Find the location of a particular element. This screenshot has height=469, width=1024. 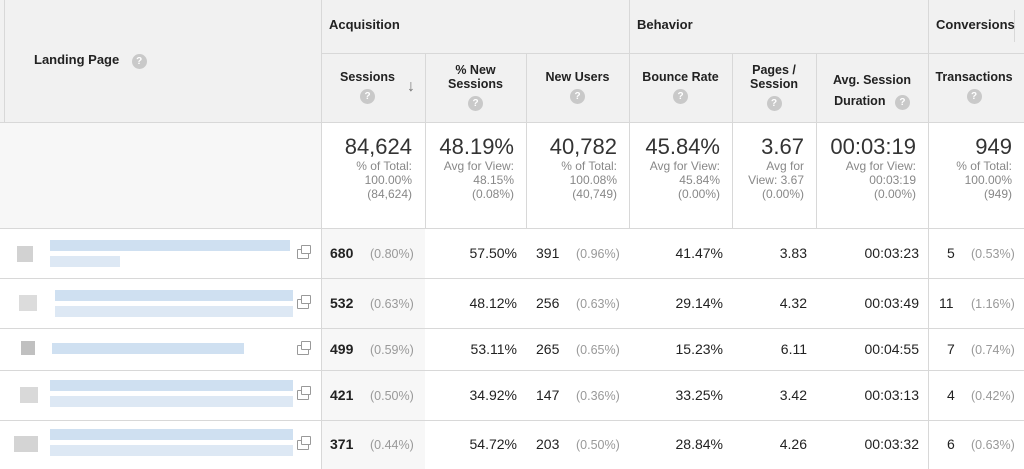

row-pages-session: 3.83 is located at coordinates (793, 253).